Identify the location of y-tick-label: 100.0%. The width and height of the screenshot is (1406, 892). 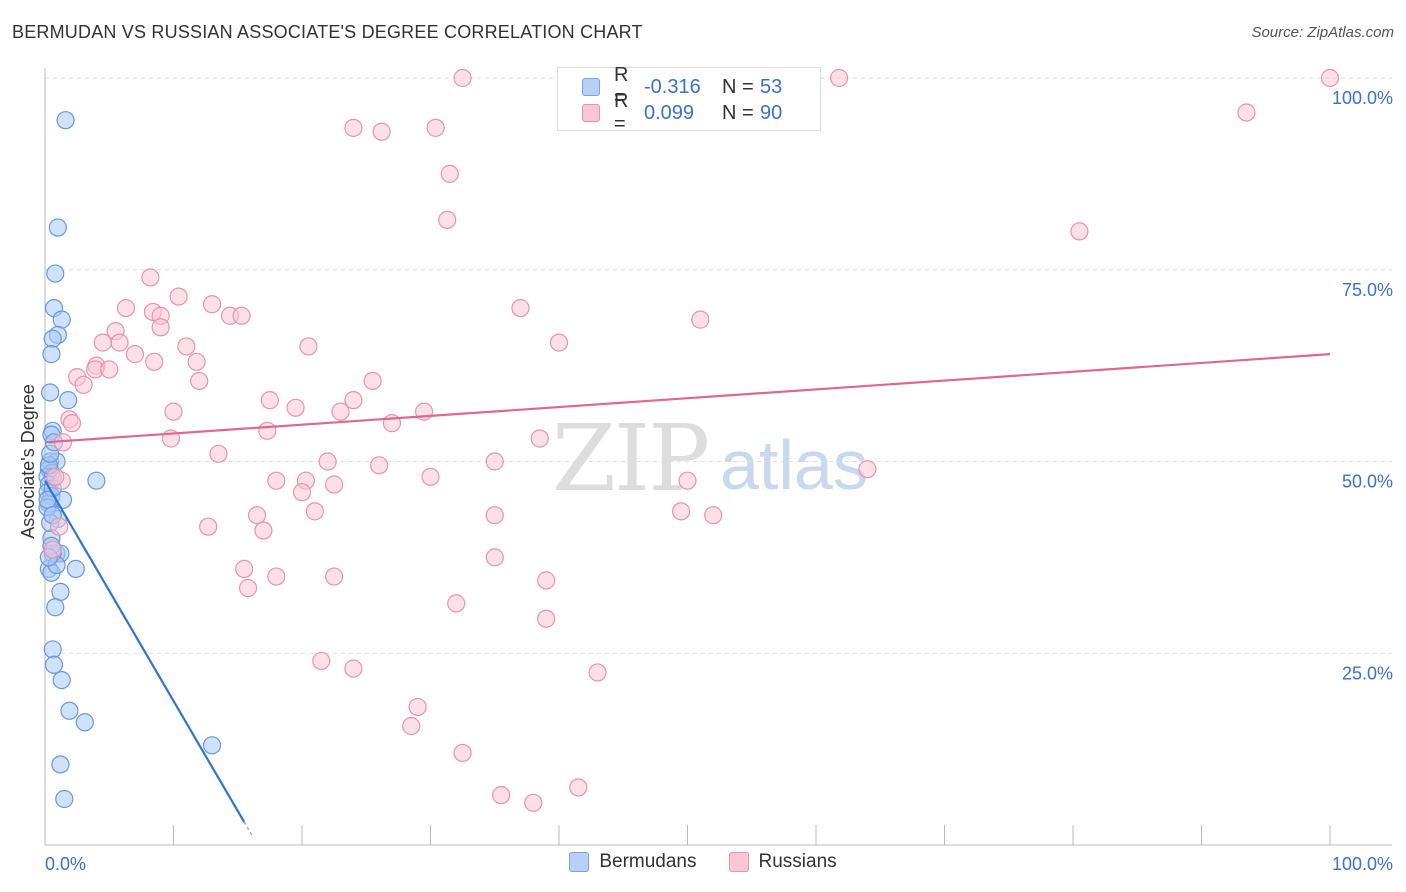
(1362, 98).